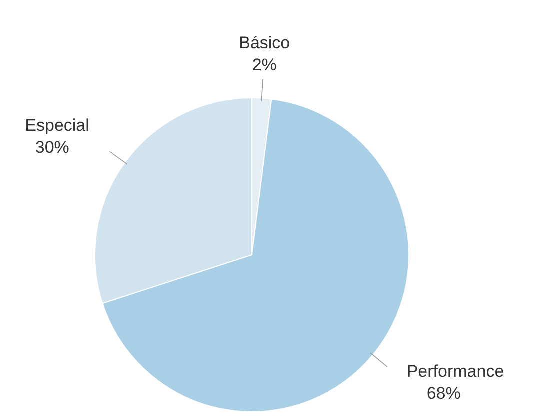 This screenshot has height=419, width=552. What do you see at coordinates (264, 64) in the screenshot?
I see `data-label: 2%` at bounding box center [264, 64].